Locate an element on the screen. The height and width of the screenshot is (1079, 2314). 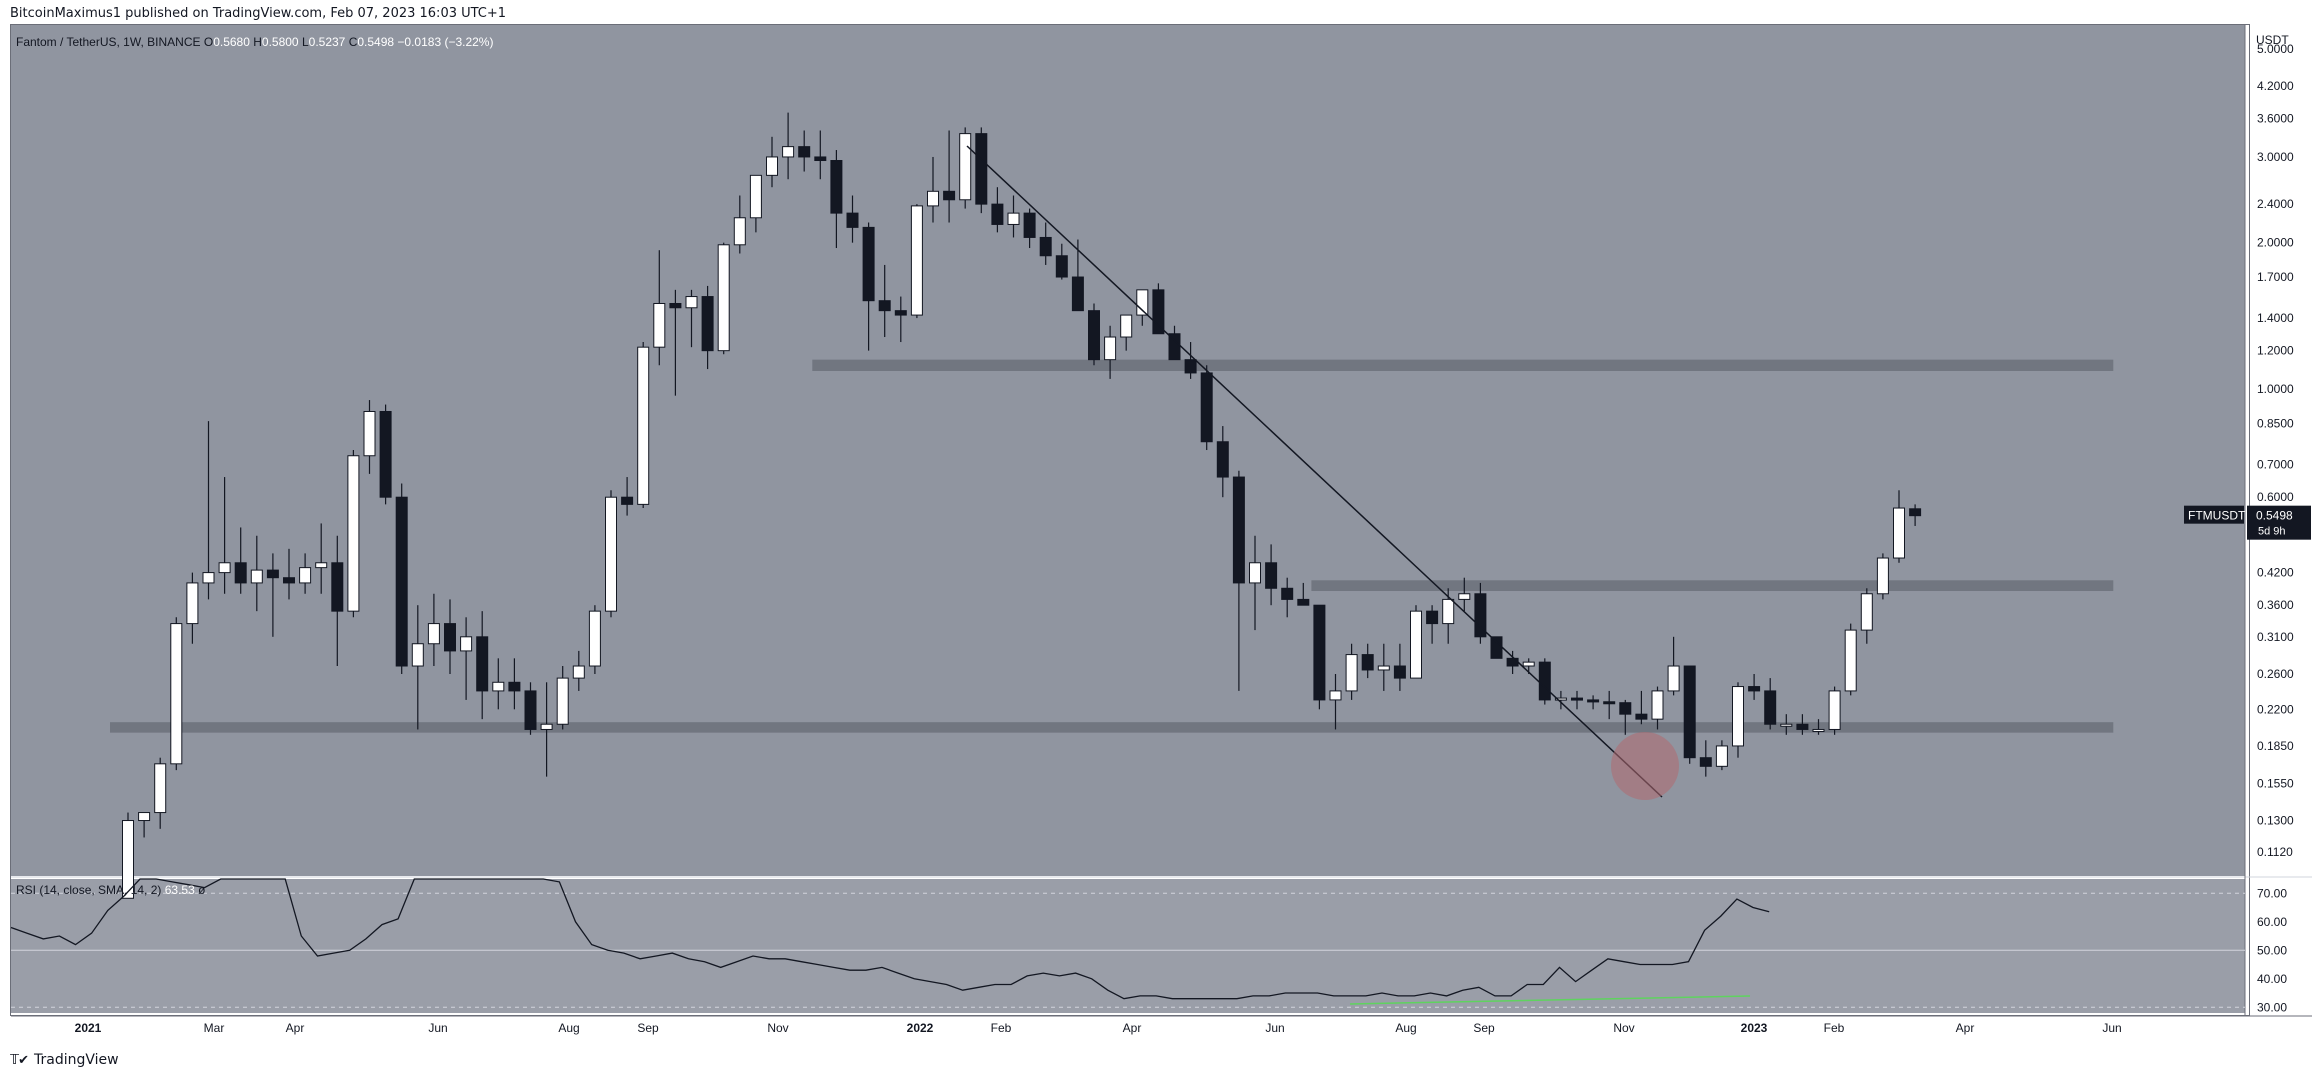
price-axis-tick: 0.3100 is located at coordinates (2275, 637).